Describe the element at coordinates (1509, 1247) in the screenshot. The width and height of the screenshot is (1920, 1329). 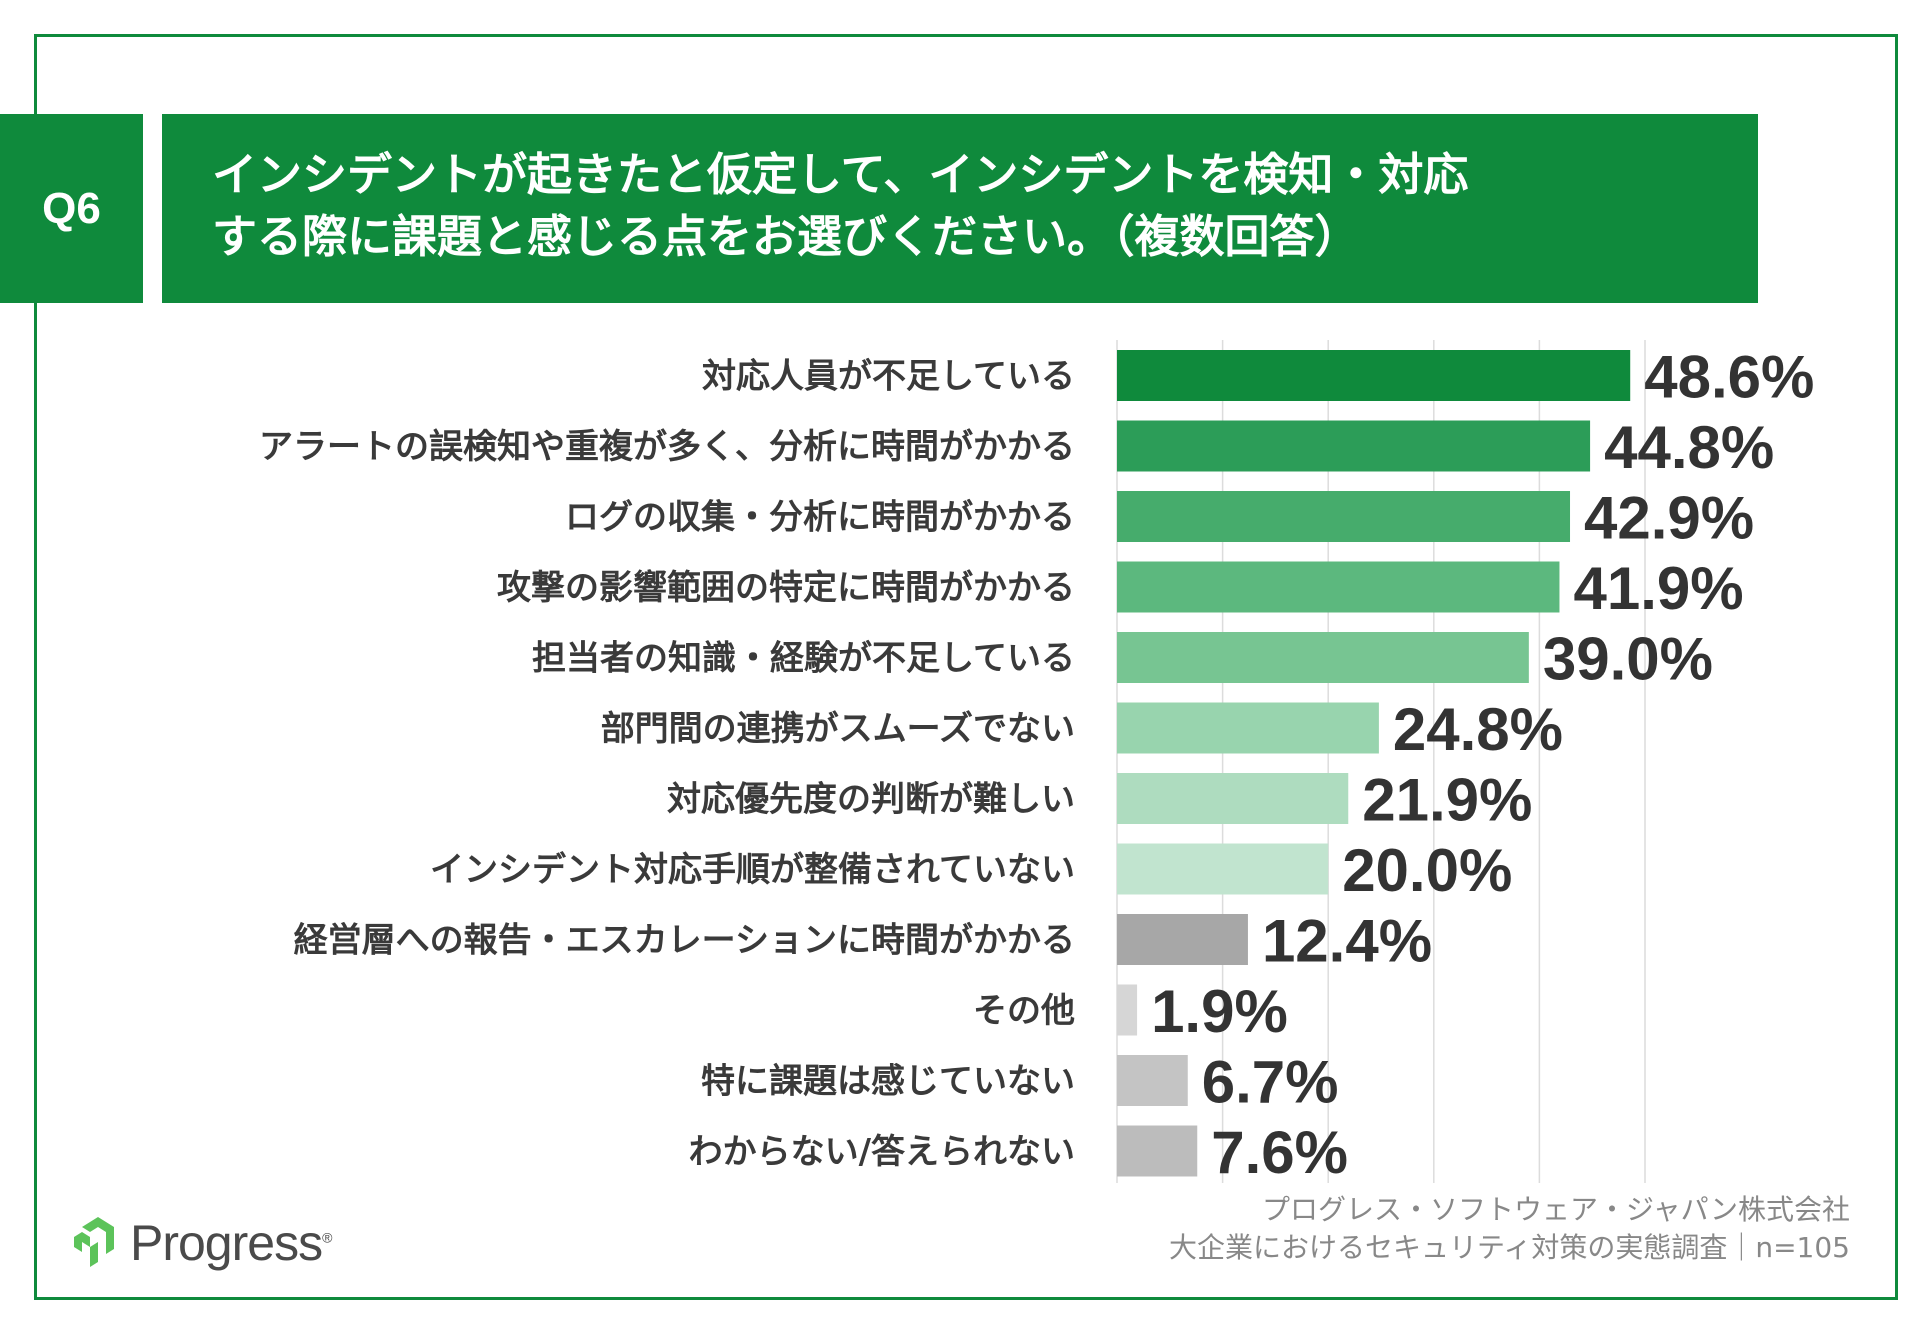
I see `credit-survey: 大企業におけるセキュリティ対策の実態調査｜n=105` at that location.